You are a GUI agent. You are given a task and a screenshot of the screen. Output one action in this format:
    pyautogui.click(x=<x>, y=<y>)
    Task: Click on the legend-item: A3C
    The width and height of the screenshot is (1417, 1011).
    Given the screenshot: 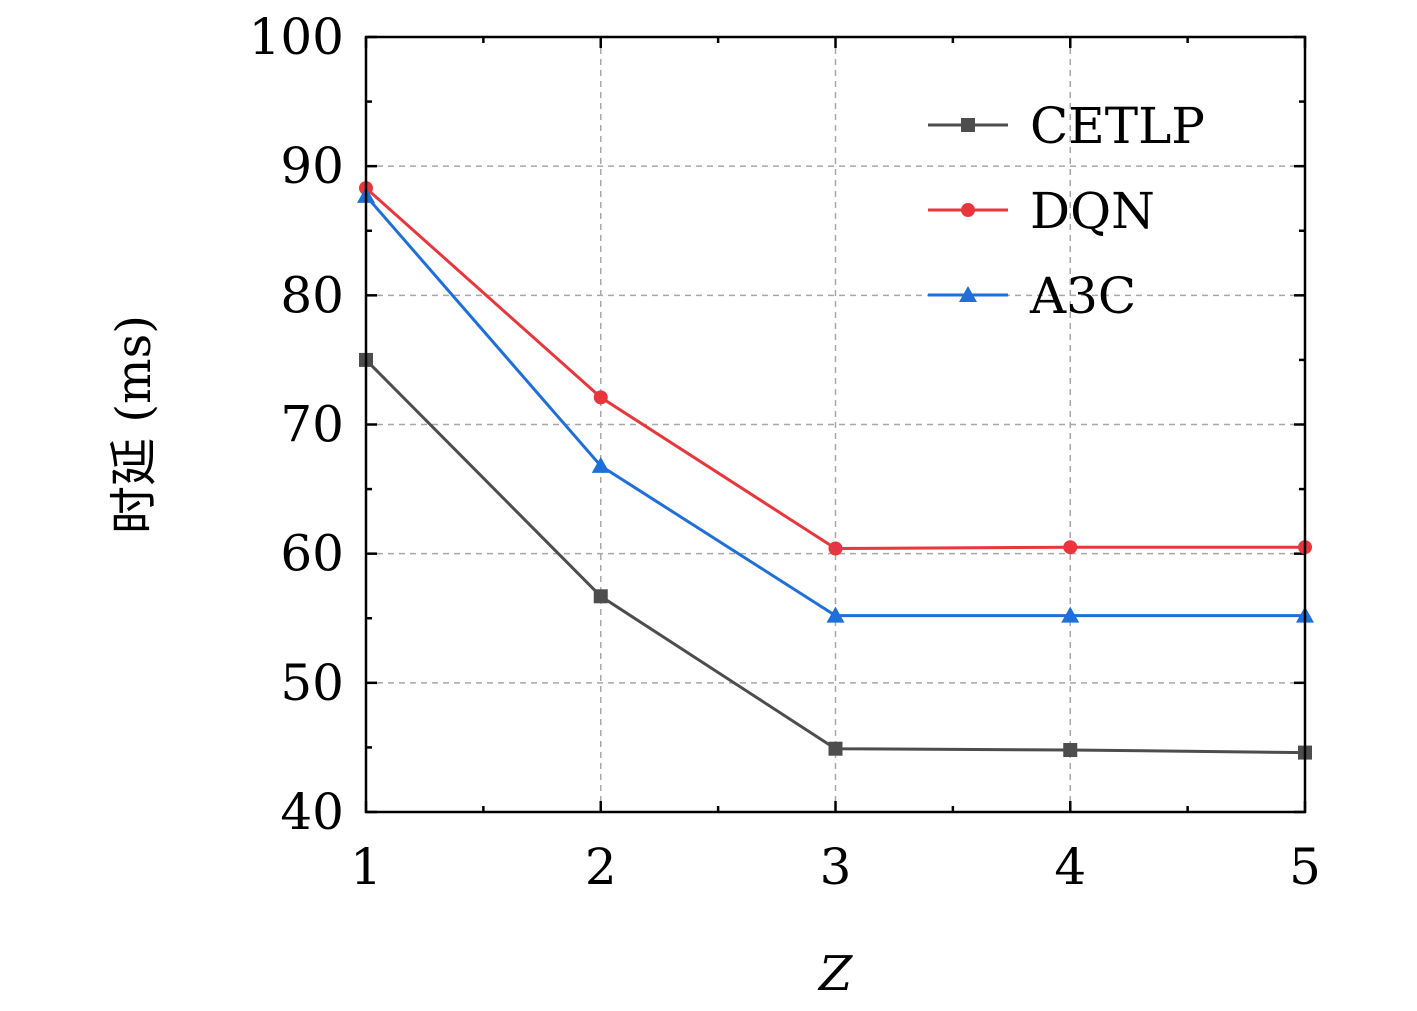 What is the action you would take?
    pyautogui.click(x=1032, y=296)
    